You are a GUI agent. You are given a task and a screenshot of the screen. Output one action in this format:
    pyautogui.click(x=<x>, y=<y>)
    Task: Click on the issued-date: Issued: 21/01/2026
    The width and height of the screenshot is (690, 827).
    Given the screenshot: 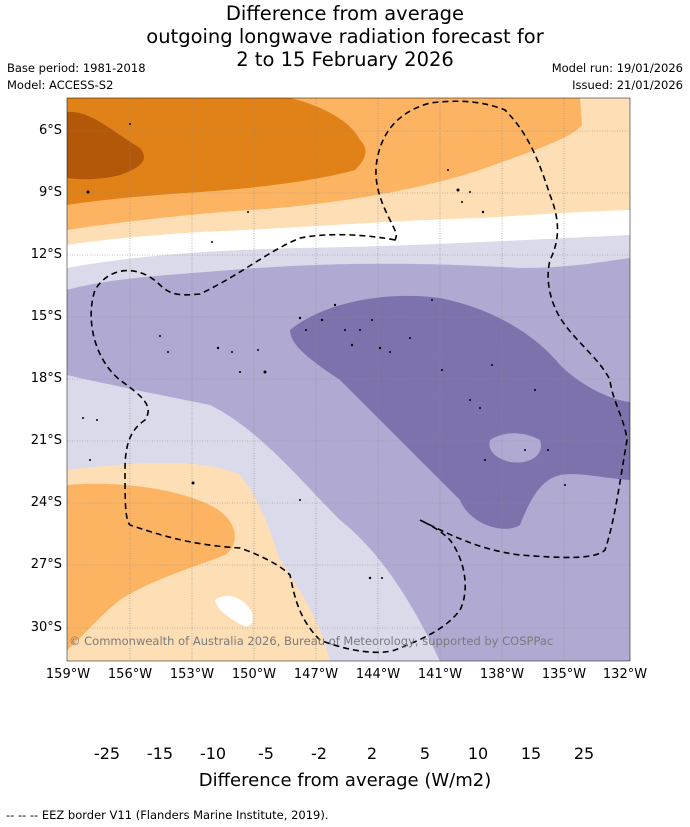 What is the action you would take?
    pyautogui.click(x=627, y=85)
    